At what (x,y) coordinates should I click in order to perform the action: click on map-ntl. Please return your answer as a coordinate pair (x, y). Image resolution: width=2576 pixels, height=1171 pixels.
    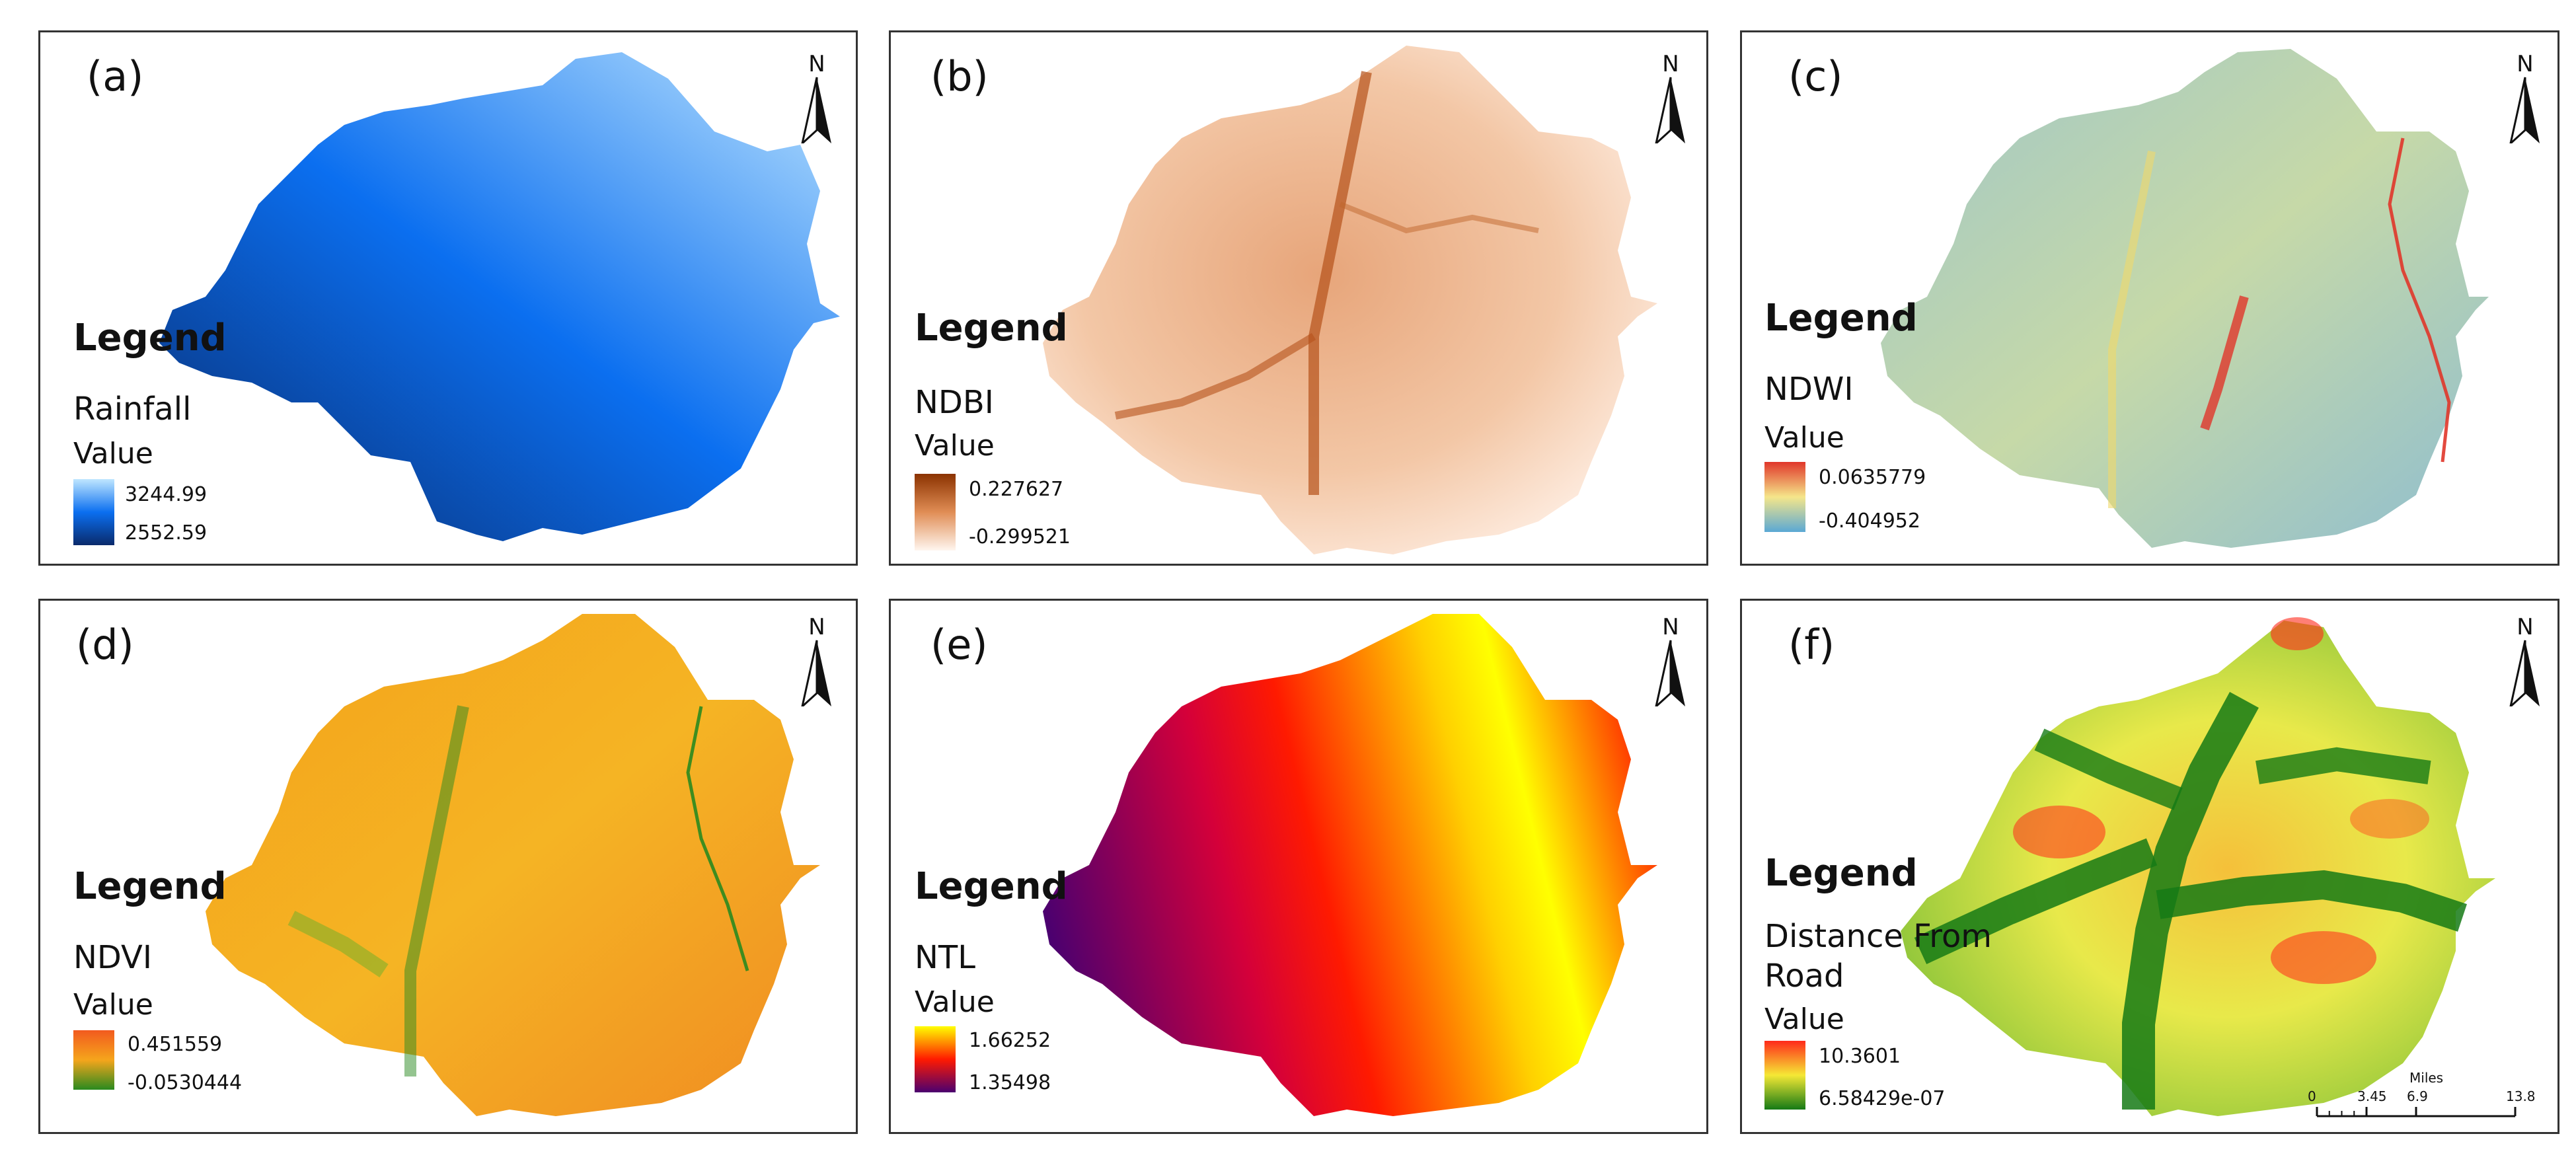
    Looking at the image, I should click on (1350, 865).